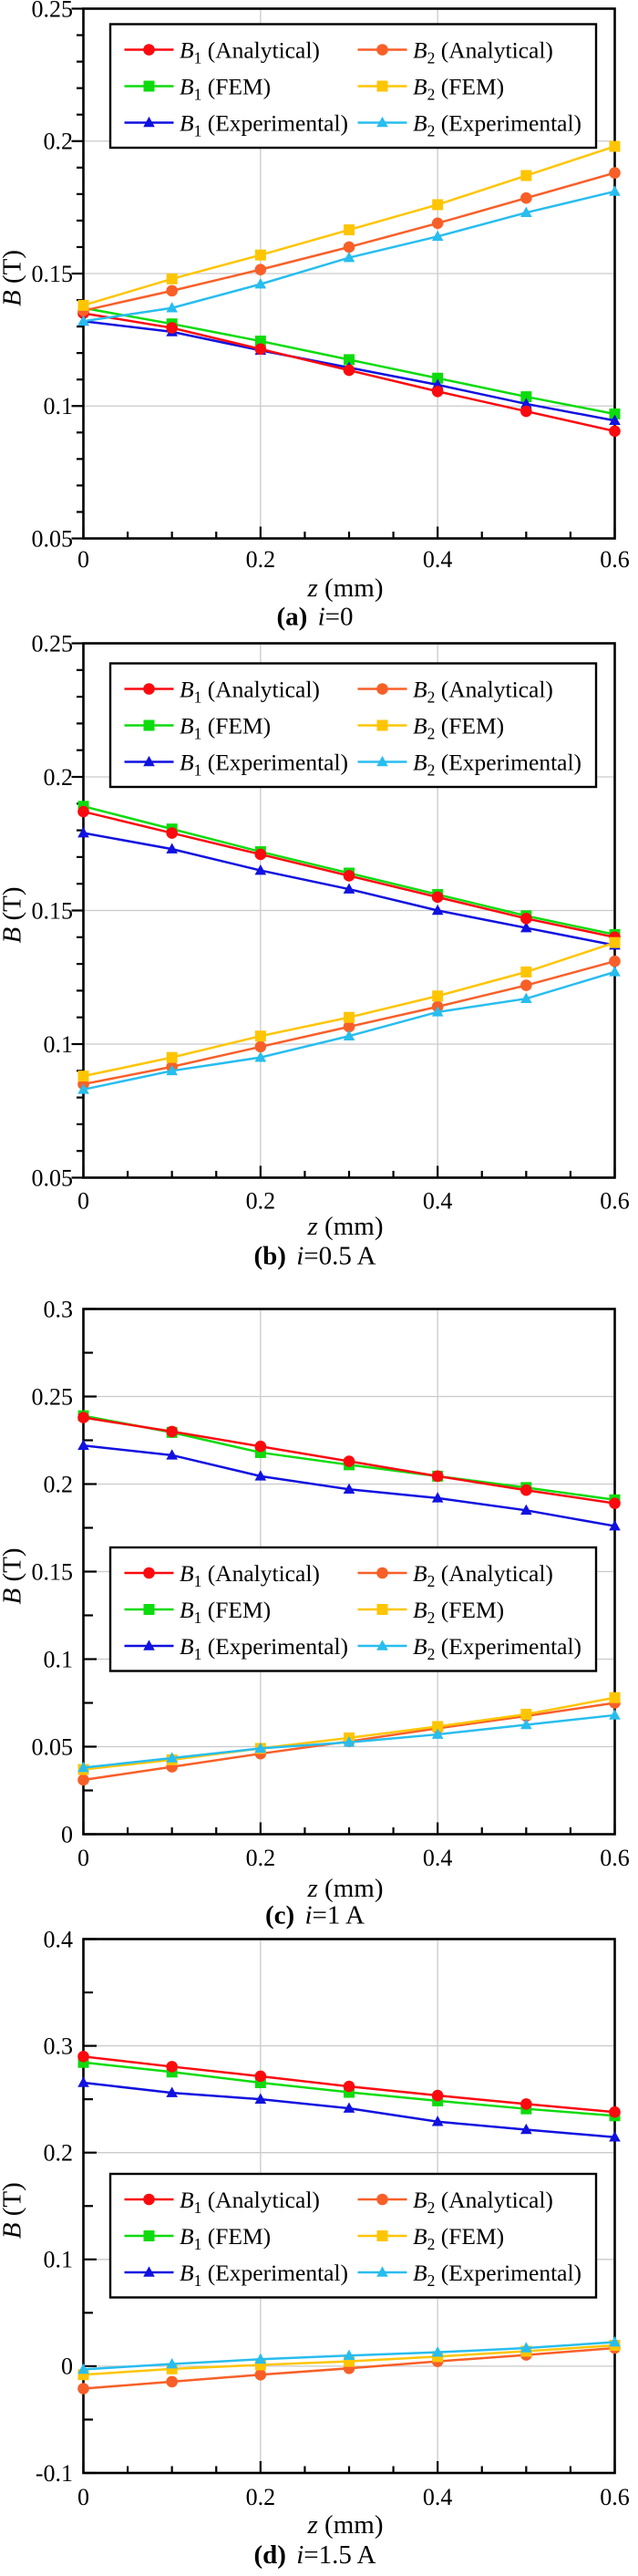 This screenshot has width=638, height=2576. What do you see at coordinates (382, 50) in the screenshot?
I see `legend-swatch-marker-b2-analytical` at bounding box center [382, 50].